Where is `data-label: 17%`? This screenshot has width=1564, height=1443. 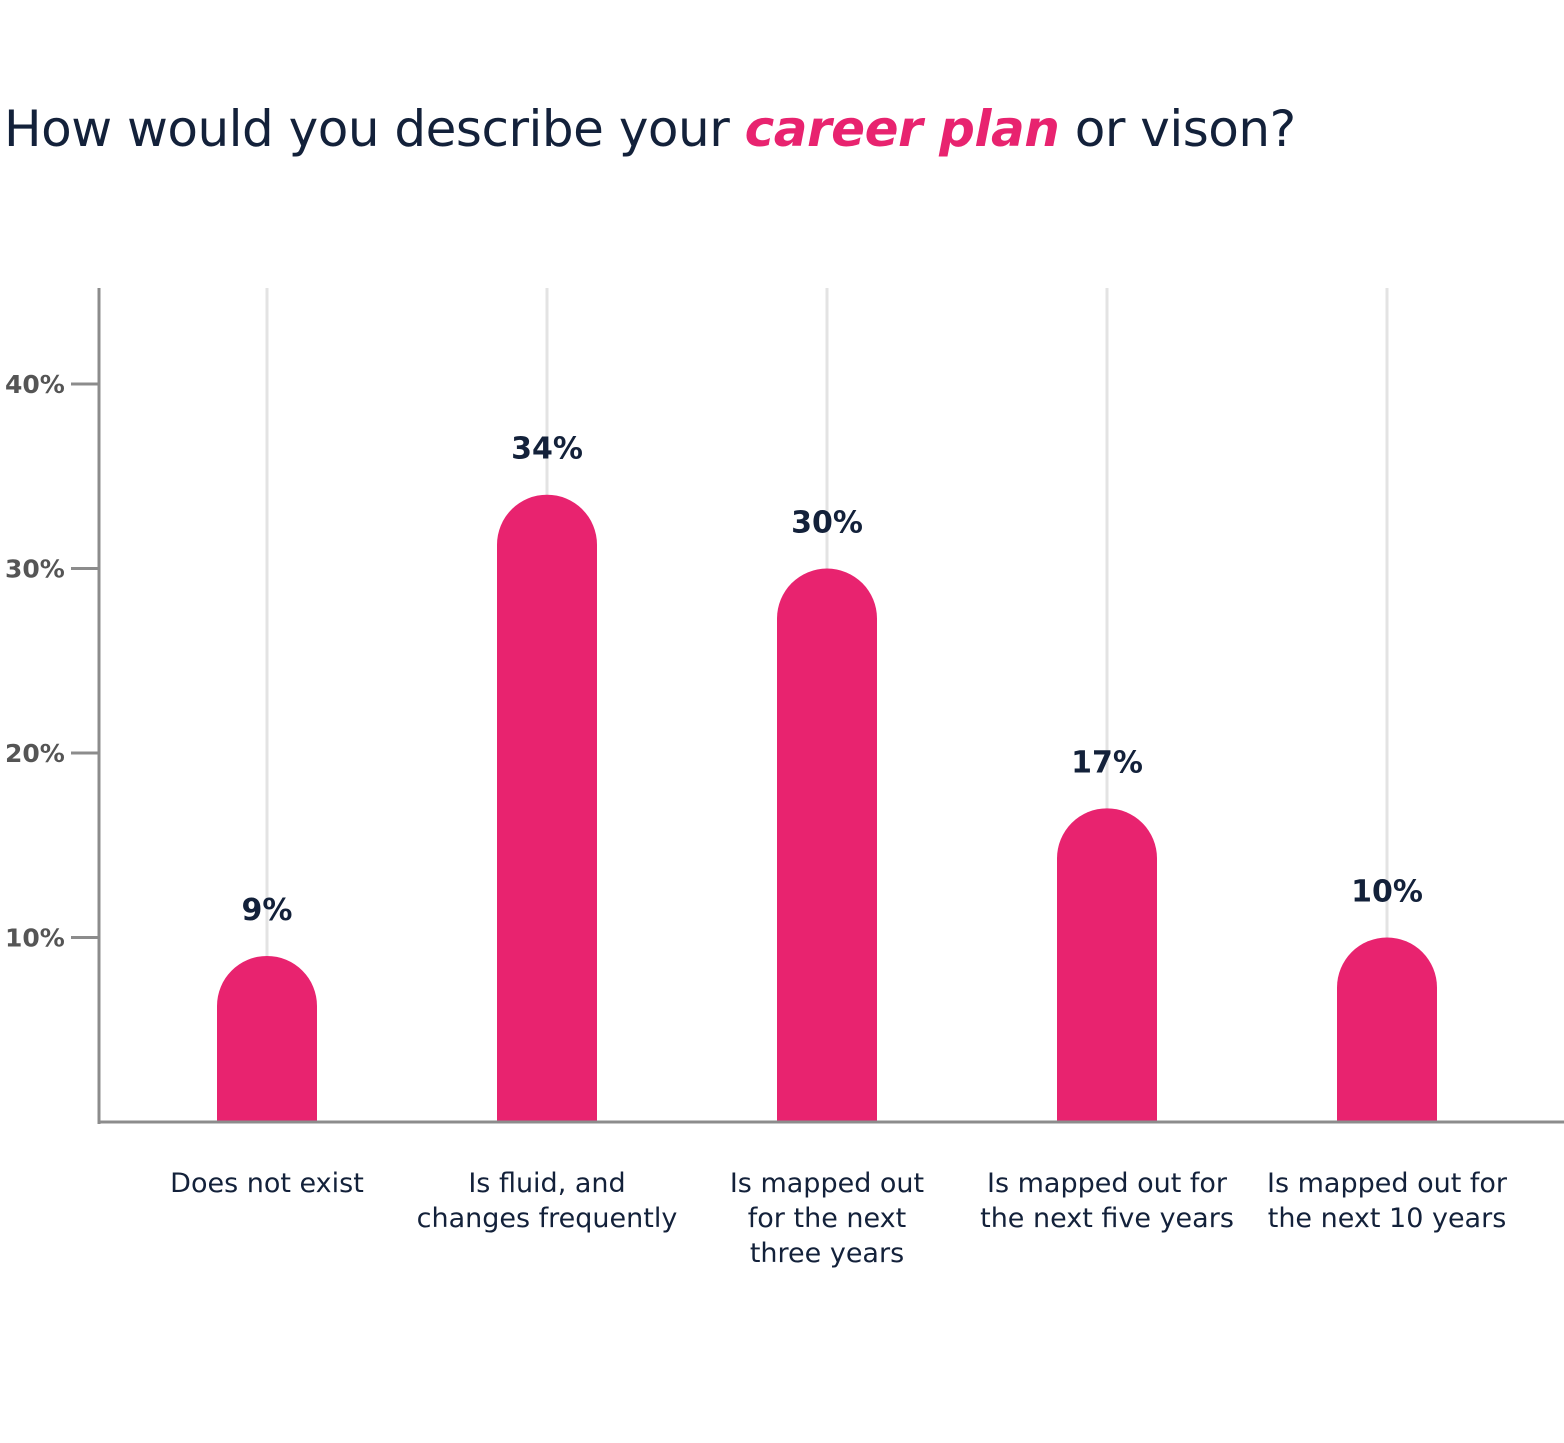
data-label: 17% is located at coordinates (1107, 762).